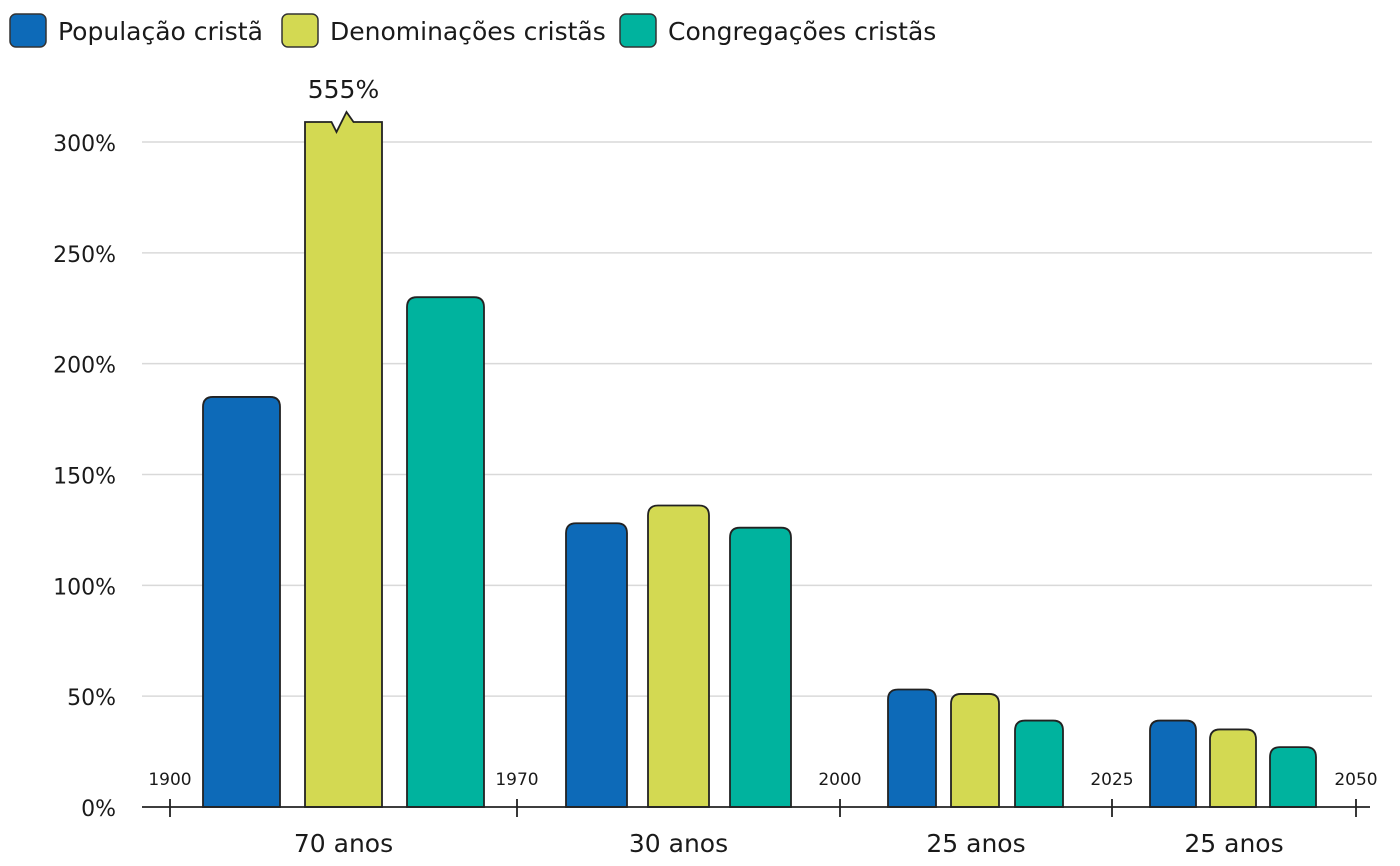 The height and width of the screenshot is (866, 1400). I want to click on year-label: 1900, so click(169, 780).